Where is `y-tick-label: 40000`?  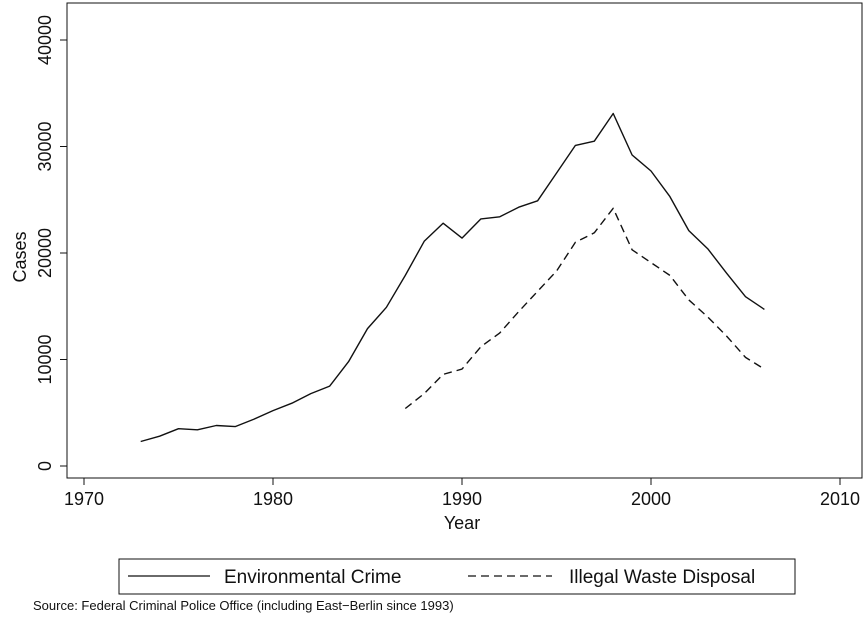 y-tick-label: 40000 is located at coordinates (45, 40).